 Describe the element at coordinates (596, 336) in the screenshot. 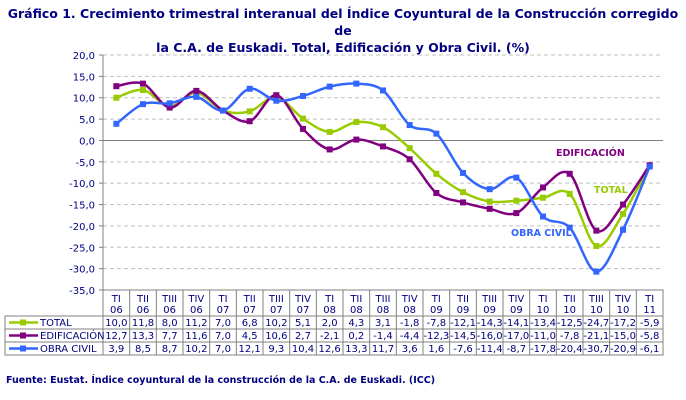

I see `table-cell: -21,1` at that location.